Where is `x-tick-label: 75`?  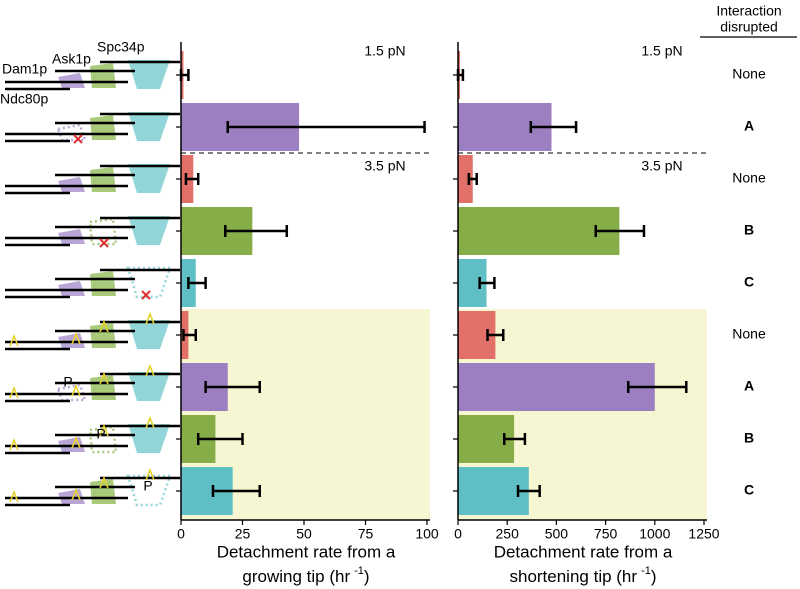
x-tick-label: 75 is located at coordinates (366, 534).